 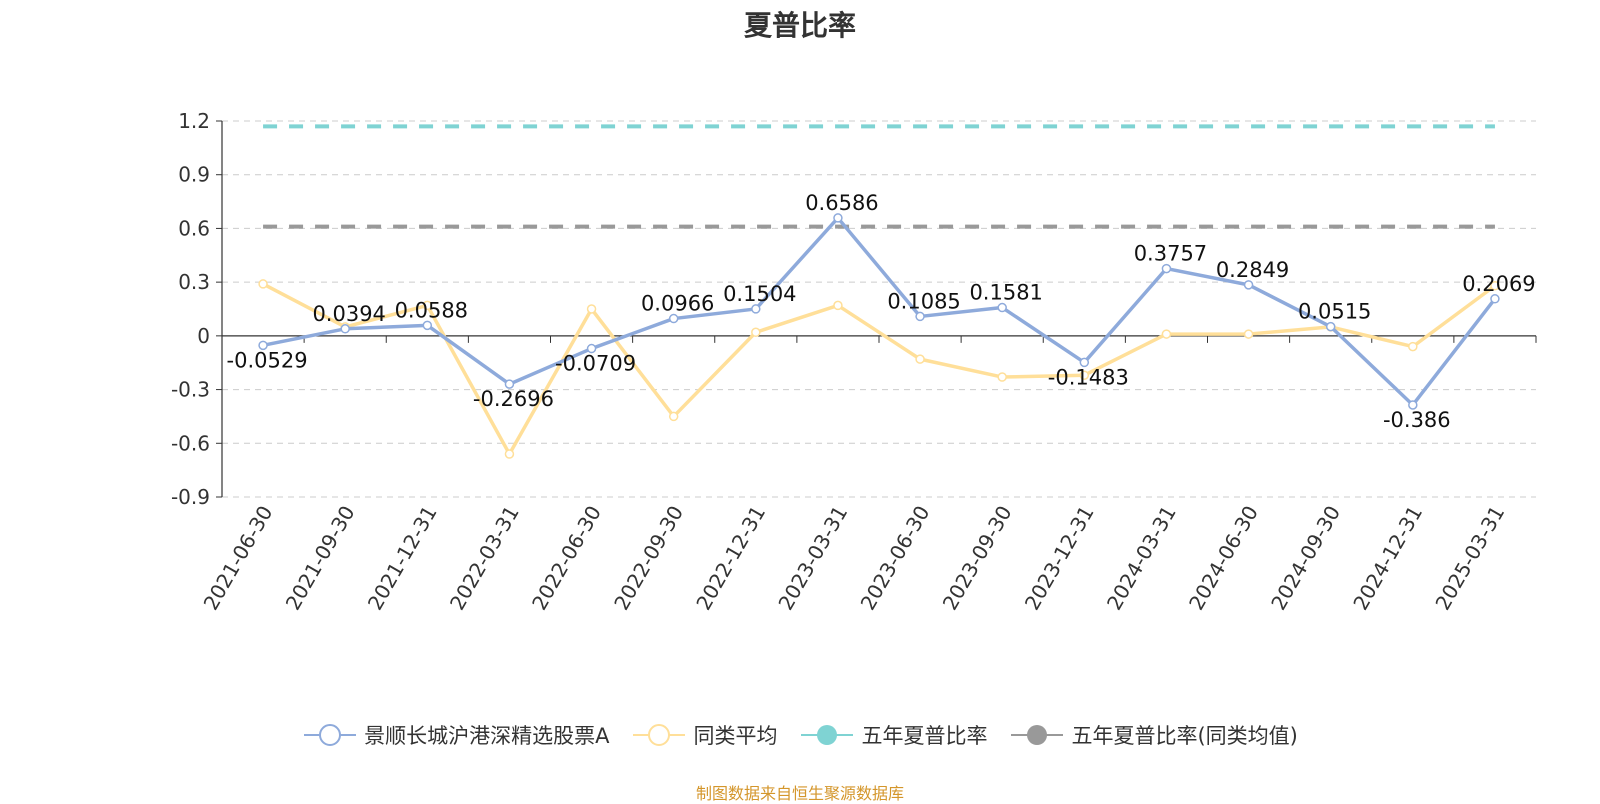 I want to click on y-tick-label: 1.2, so click(x=194, y=121).